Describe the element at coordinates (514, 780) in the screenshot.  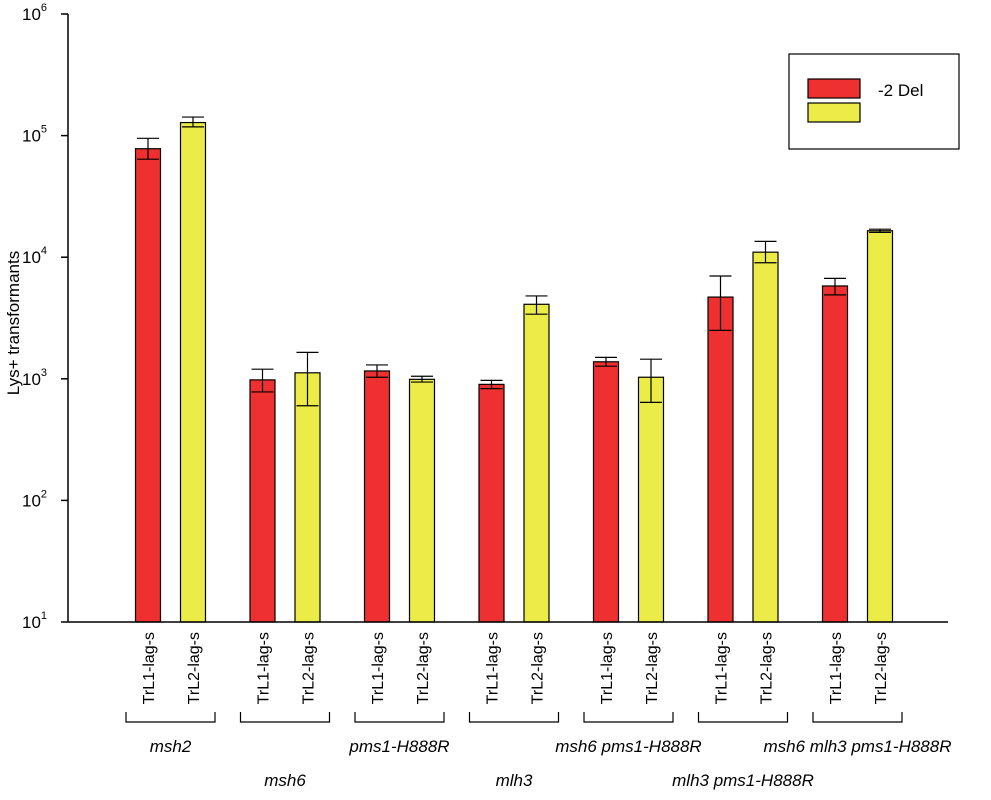
I see `group-label: mlh3` at that location.